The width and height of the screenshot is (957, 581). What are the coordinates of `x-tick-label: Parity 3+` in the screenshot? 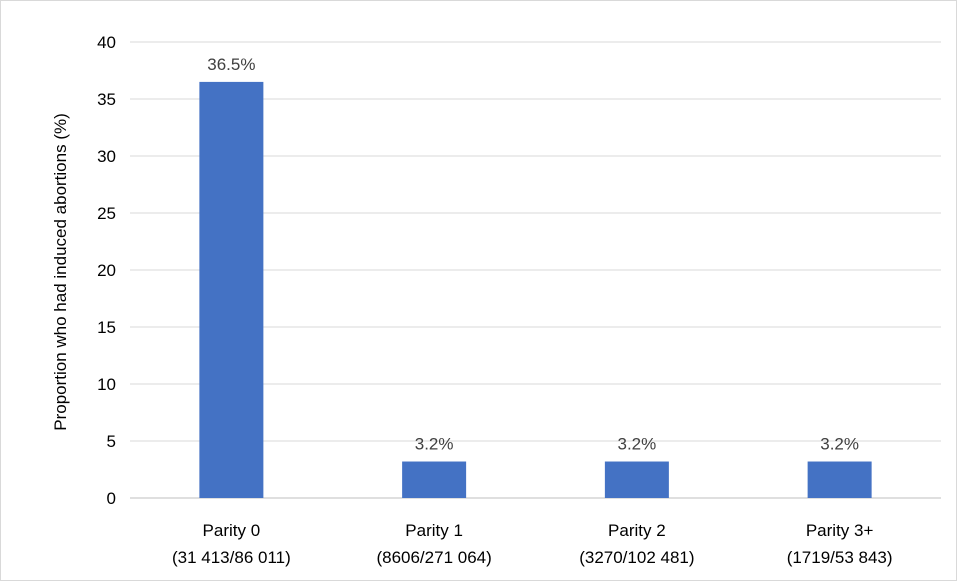 It's located at (840, 530).